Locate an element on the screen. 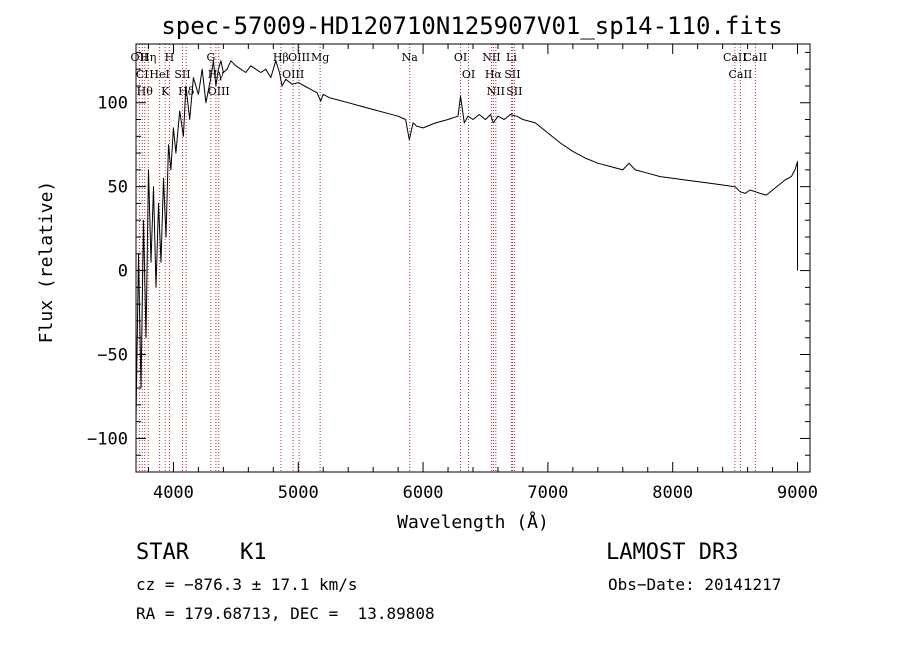 Image resolution: width=900 pixels, height=649 pixels. x-axis-label: Wavelength (Å) is located at coordinates (473, 522).